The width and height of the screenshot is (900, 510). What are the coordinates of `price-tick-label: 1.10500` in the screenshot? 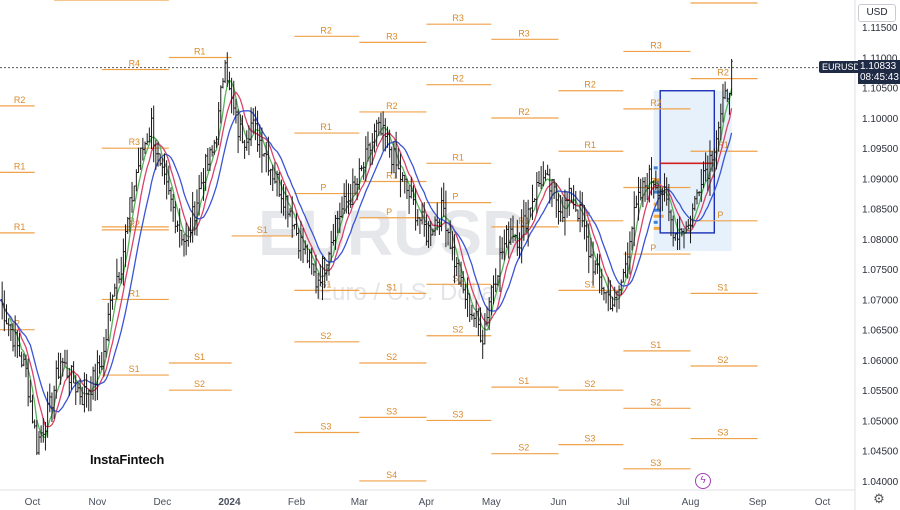 It's located at (880, 89).